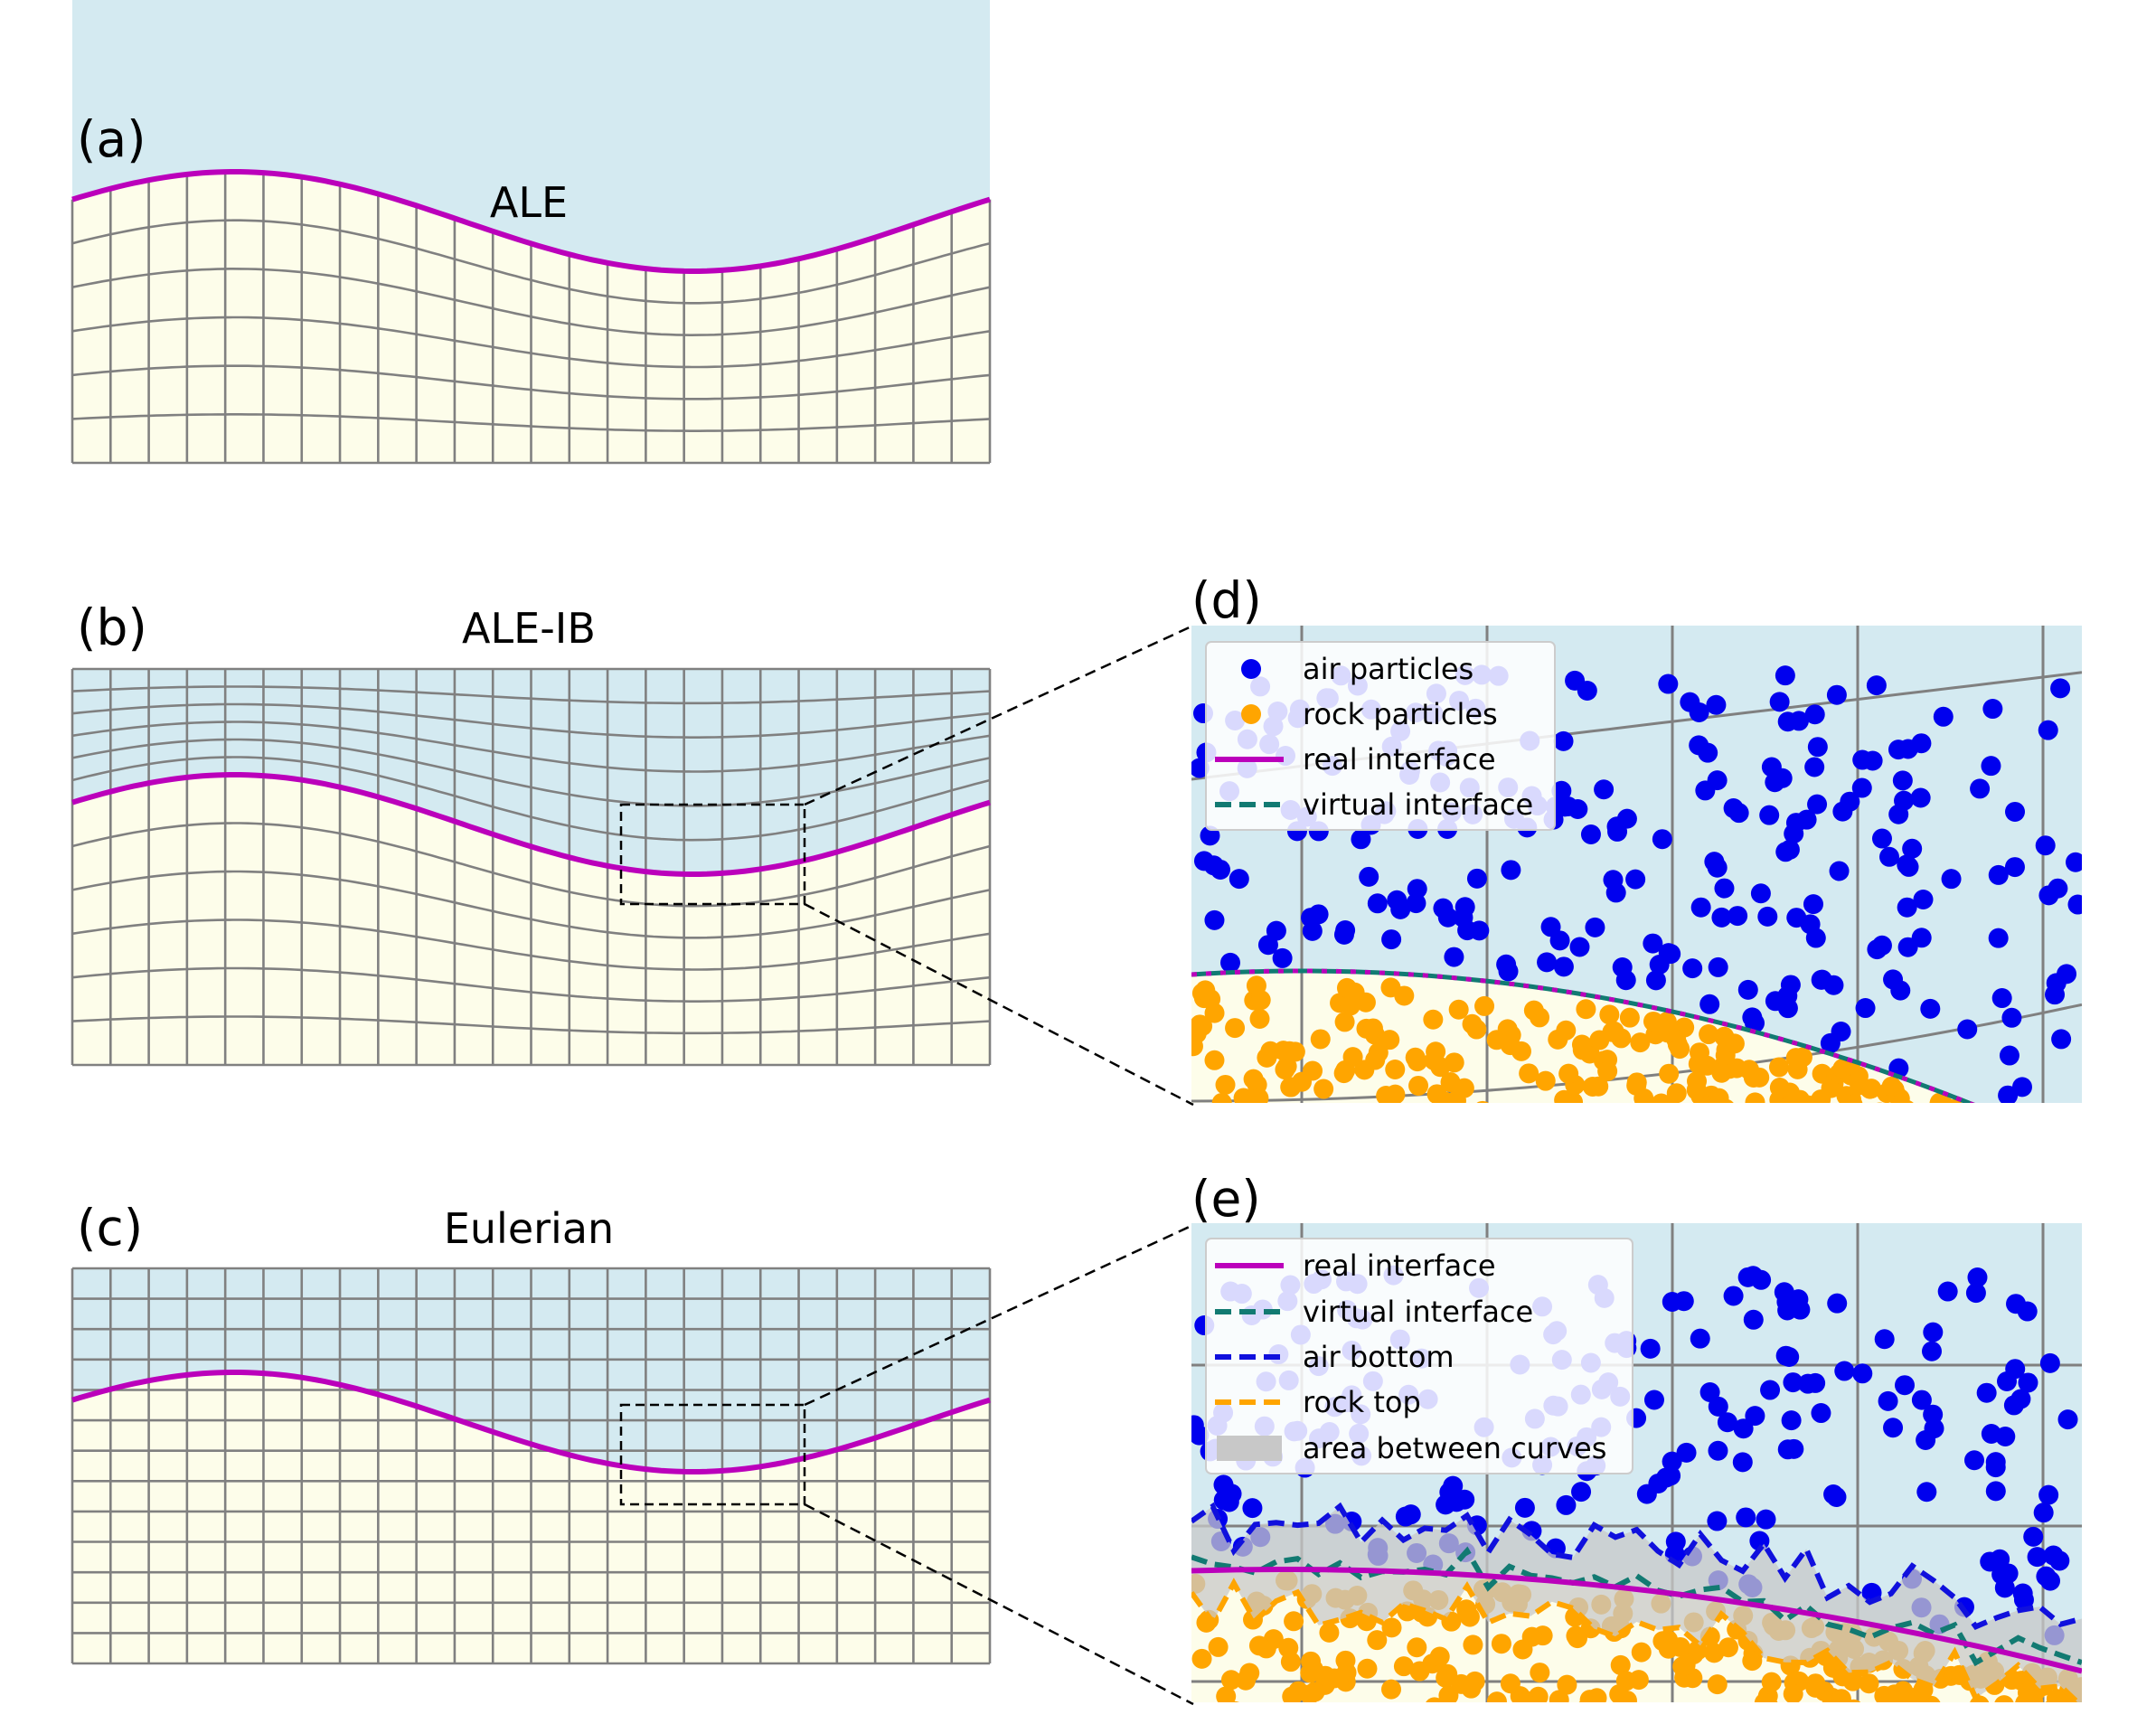  I want to click on connector-line, so click(999, 1604).